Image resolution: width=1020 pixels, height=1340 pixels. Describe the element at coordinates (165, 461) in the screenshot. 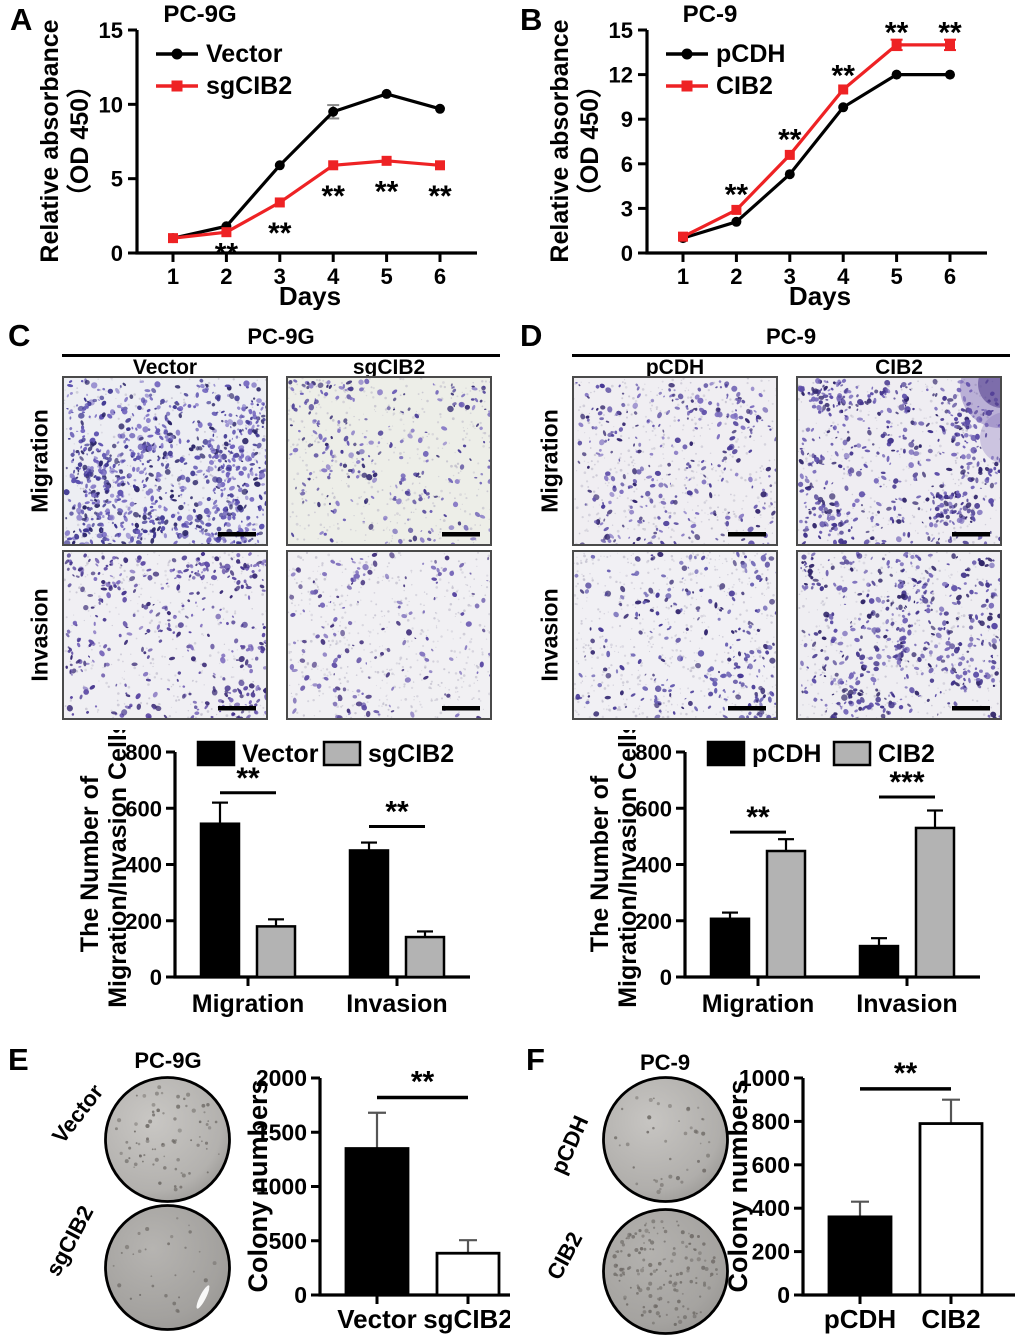

I see `panel-c-micrograph-vector-migration` at that location.